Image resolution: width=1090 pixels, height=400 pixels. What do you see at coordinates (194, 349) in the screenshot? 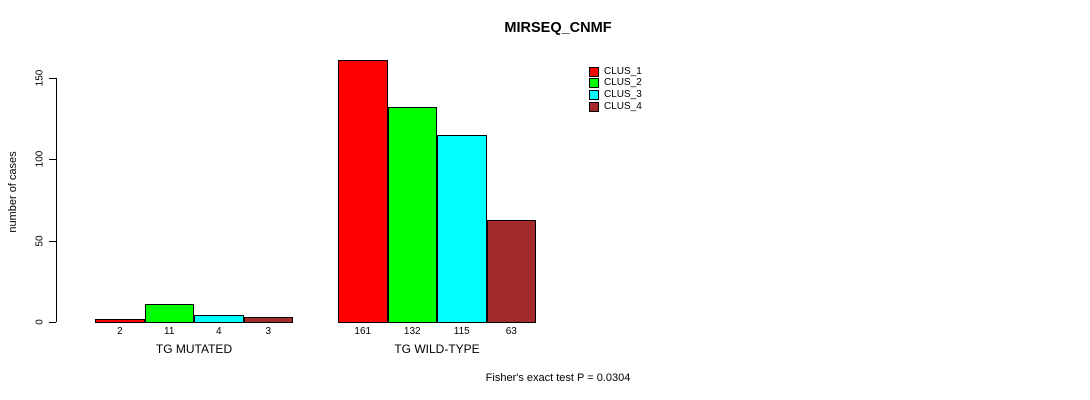
I see `x-axis-group-label-tg-mutated: TG MUTATED` at bounding box center [194, 349].